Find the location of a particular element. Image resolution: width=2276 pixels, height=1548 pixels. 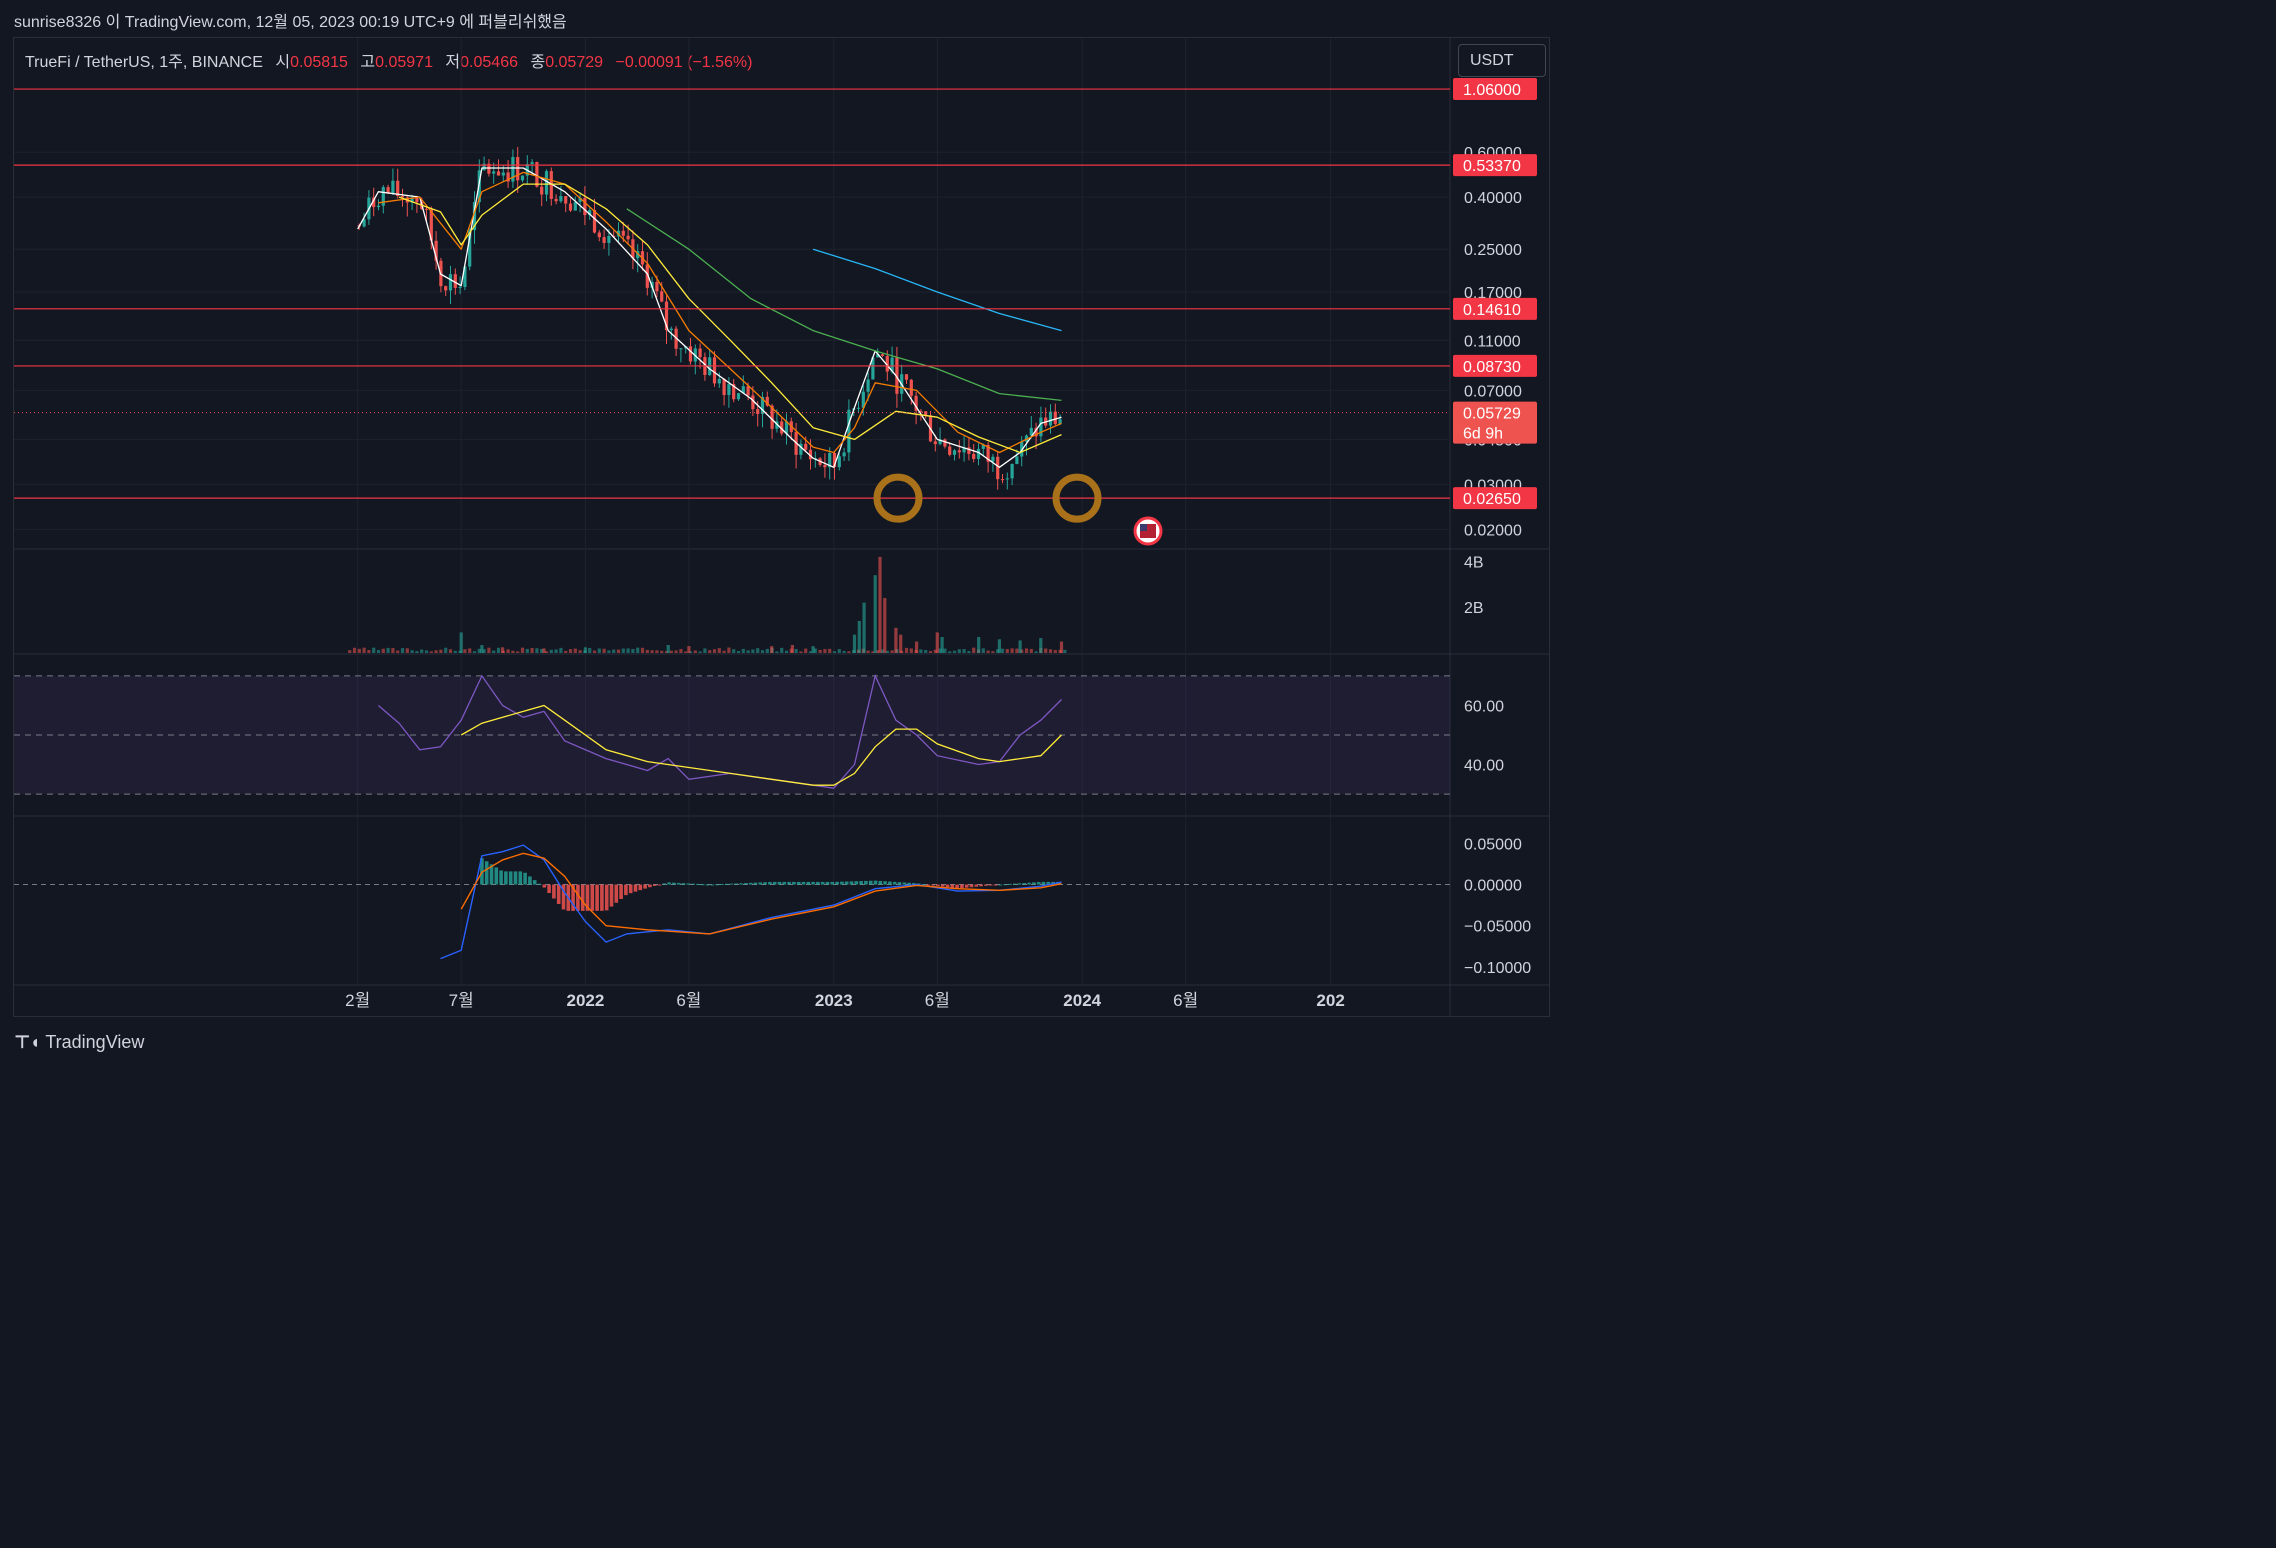

volume-tick-label: 4B is located at coordinates (1474, 562).